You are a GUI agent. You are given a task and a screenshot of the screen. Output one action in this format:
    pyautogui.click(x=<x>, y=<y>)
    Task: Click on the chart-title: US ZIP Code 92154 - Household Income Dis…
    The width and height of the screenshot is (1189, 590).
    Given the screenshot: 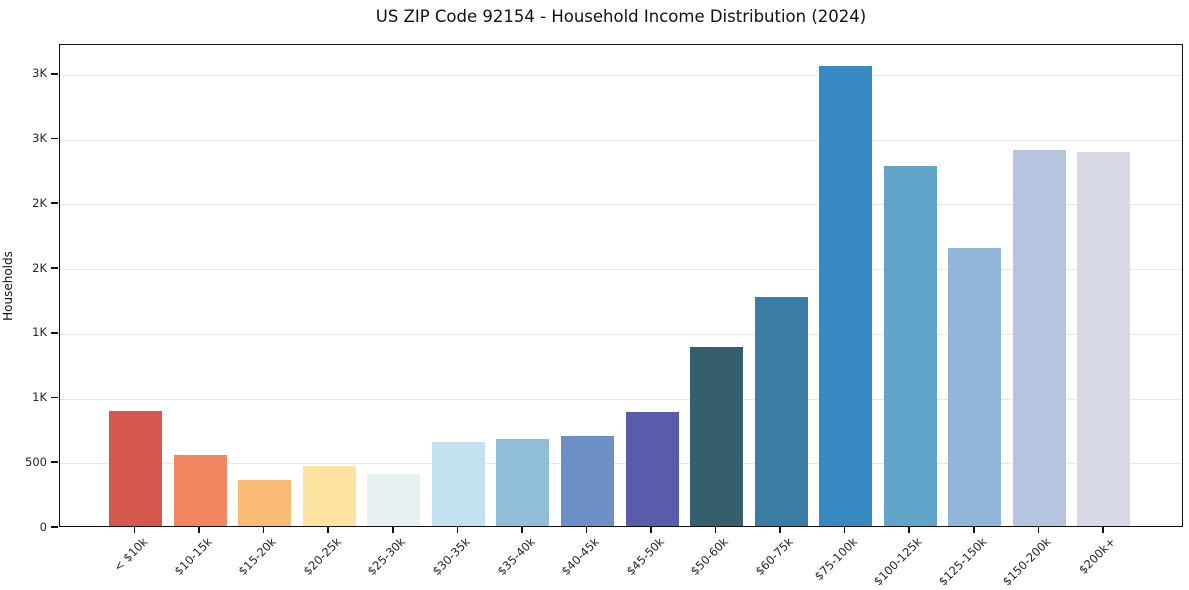 What is the action you would take?
    pyautogui.click(x=621, y=16)
    